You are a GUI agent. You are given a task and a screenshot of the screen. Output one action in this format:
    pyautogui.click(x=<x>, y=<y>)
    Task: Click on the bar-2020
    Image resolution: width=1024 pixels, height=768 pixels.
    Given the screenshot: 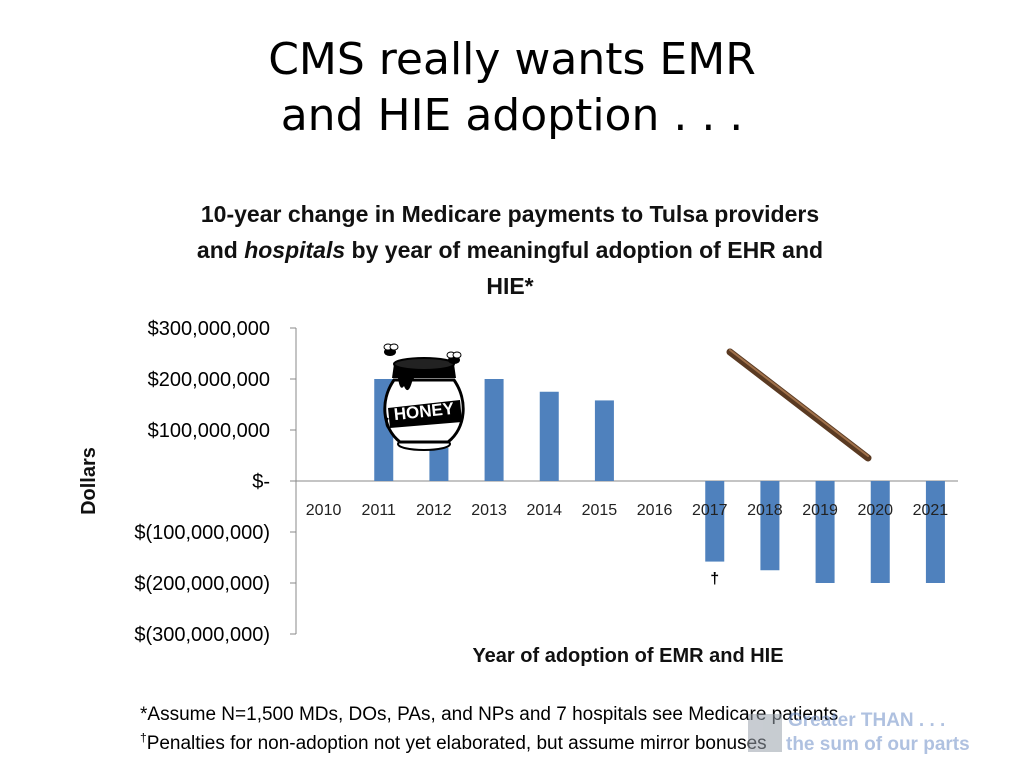 What is the action you would take?
    pyautogui.click(x=880, y=532)
    